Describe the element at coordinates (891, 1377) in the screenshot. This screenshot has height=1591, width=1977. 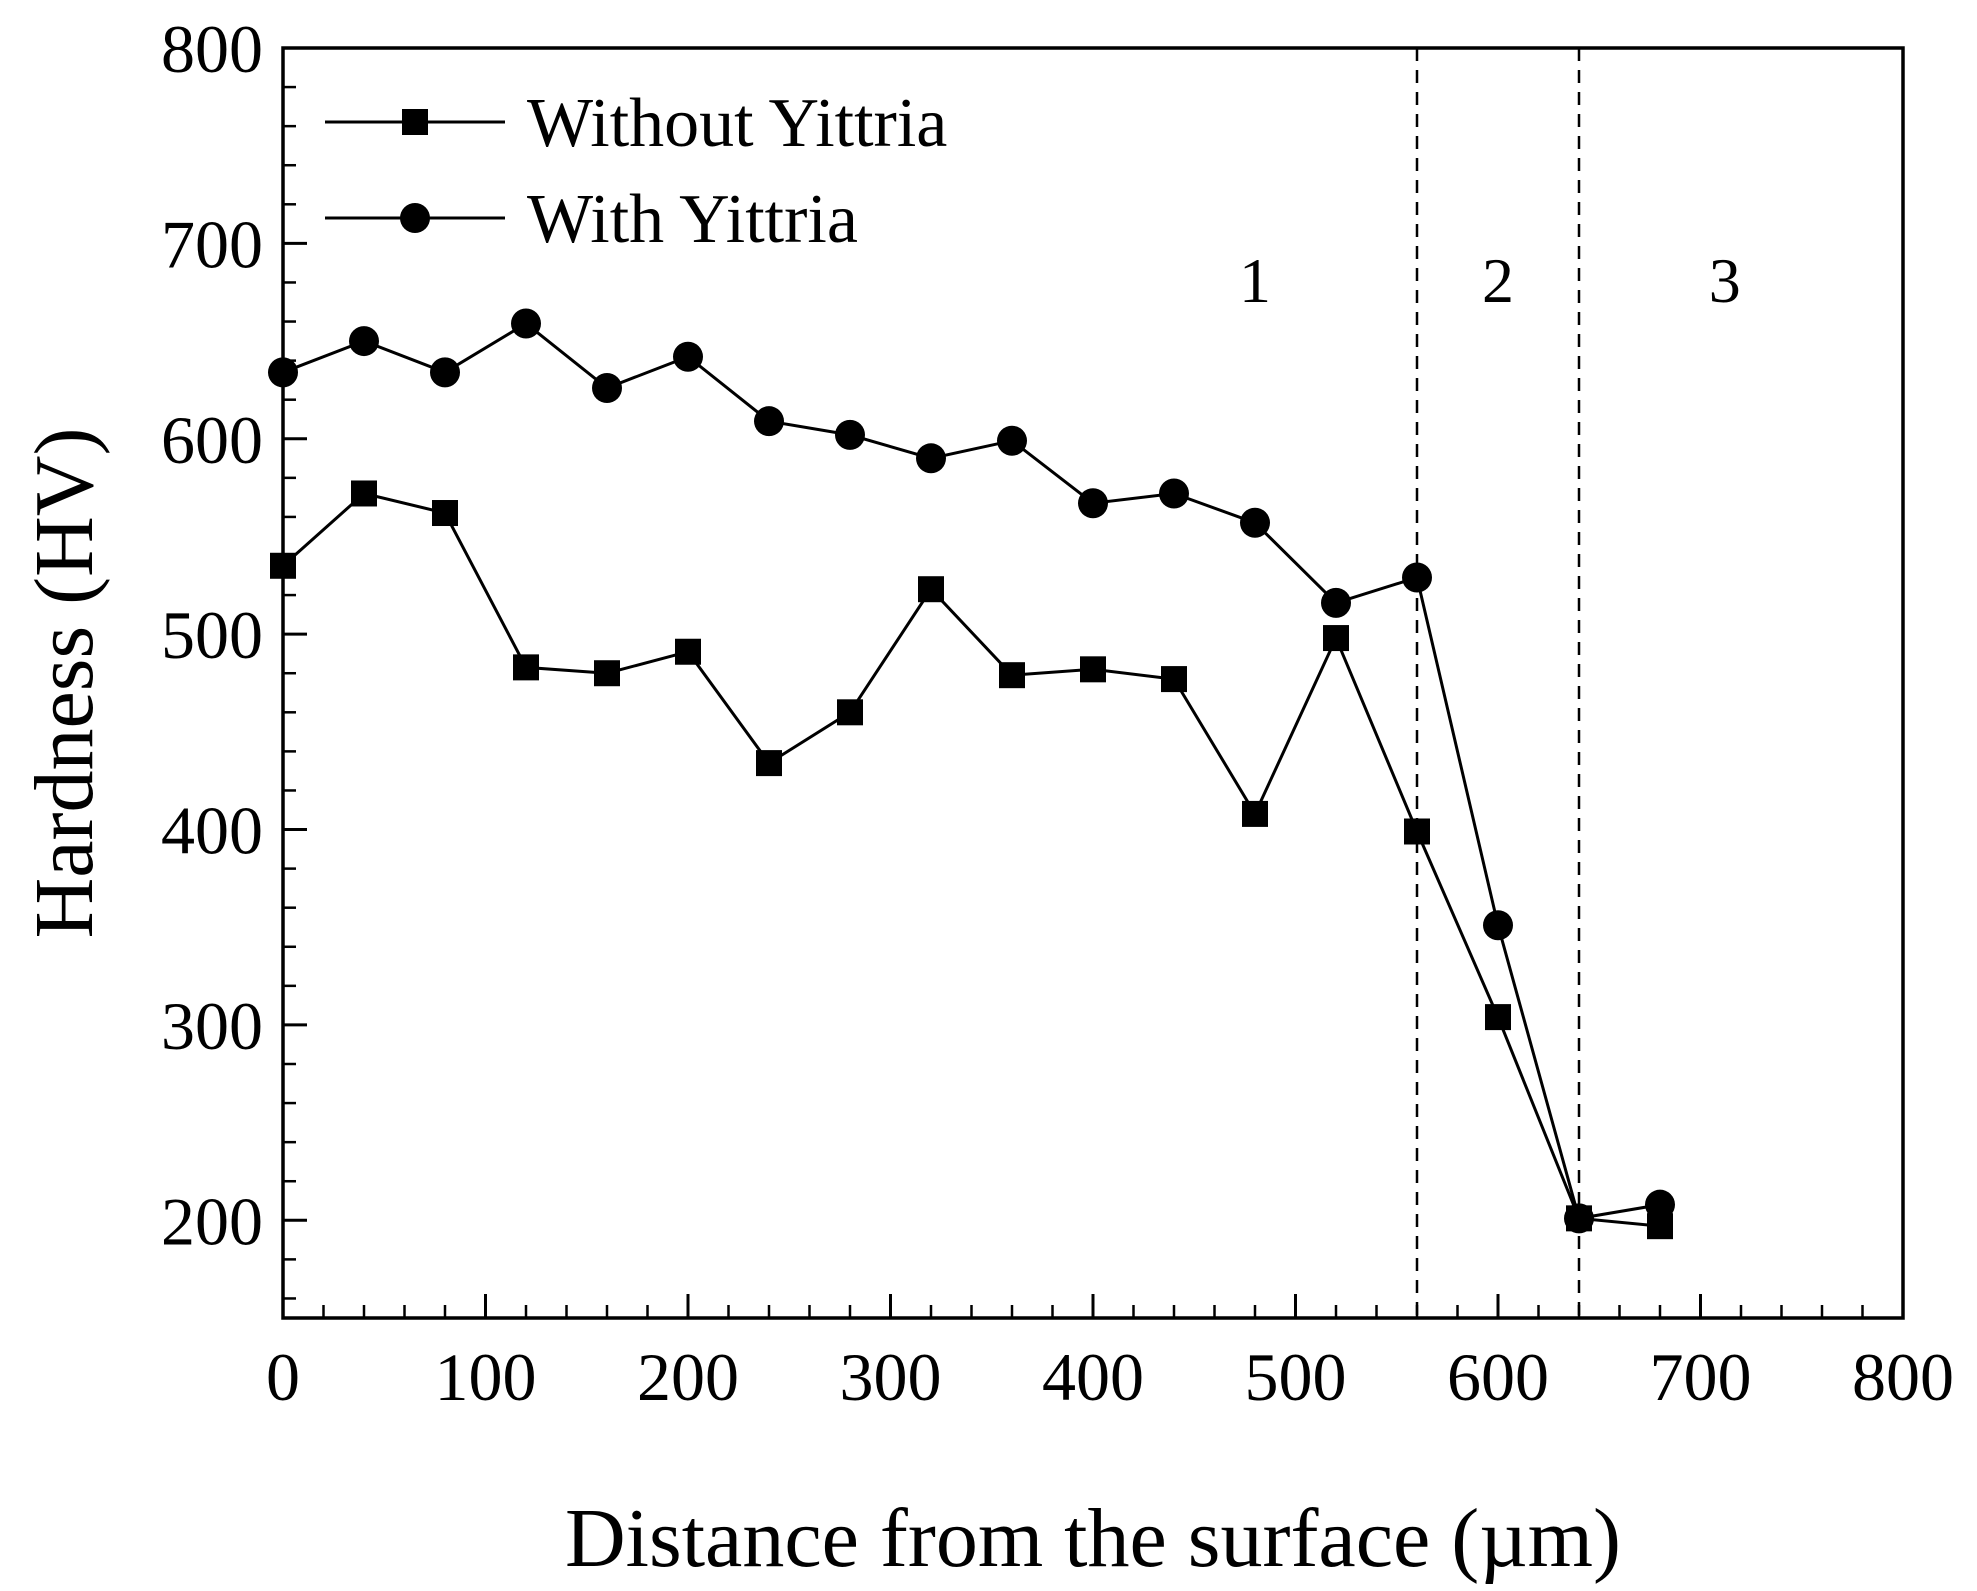
I see `x-tick-label: 300` at that location.